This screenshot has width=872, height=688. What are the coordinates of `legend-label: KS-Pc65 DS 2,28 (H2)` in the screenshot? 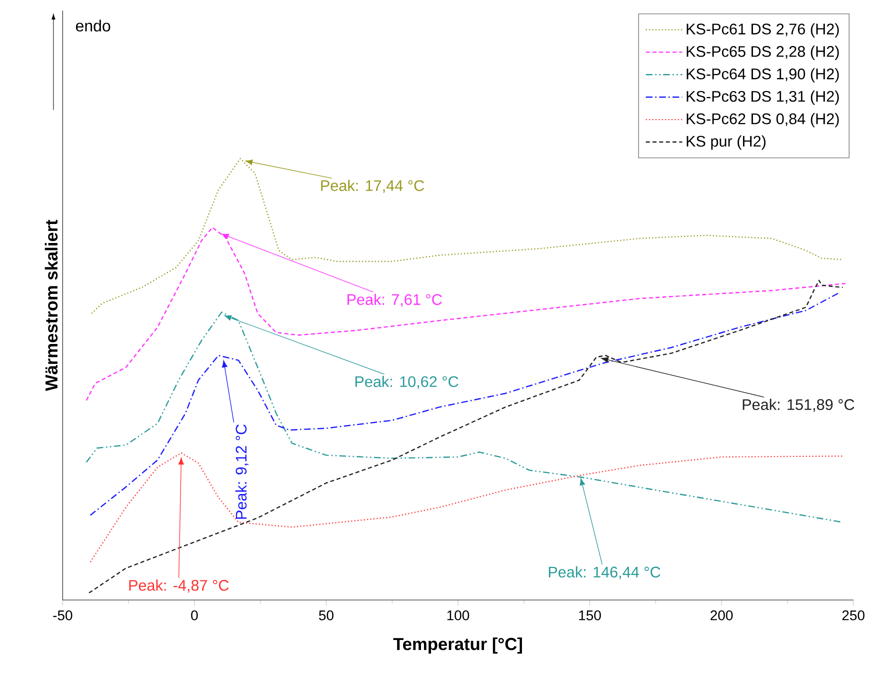 It's located at (762, 53).